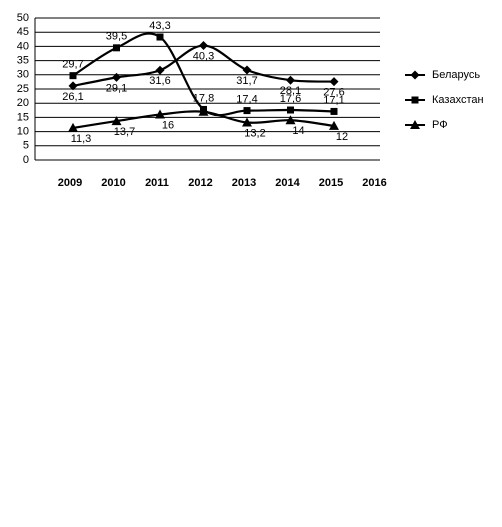 Image resolution: width=502 pixels, height=527 pixels. Describe the element at coordinates (458, 100) in the screenshot. I see `legend-label: Казахстан` at that location.